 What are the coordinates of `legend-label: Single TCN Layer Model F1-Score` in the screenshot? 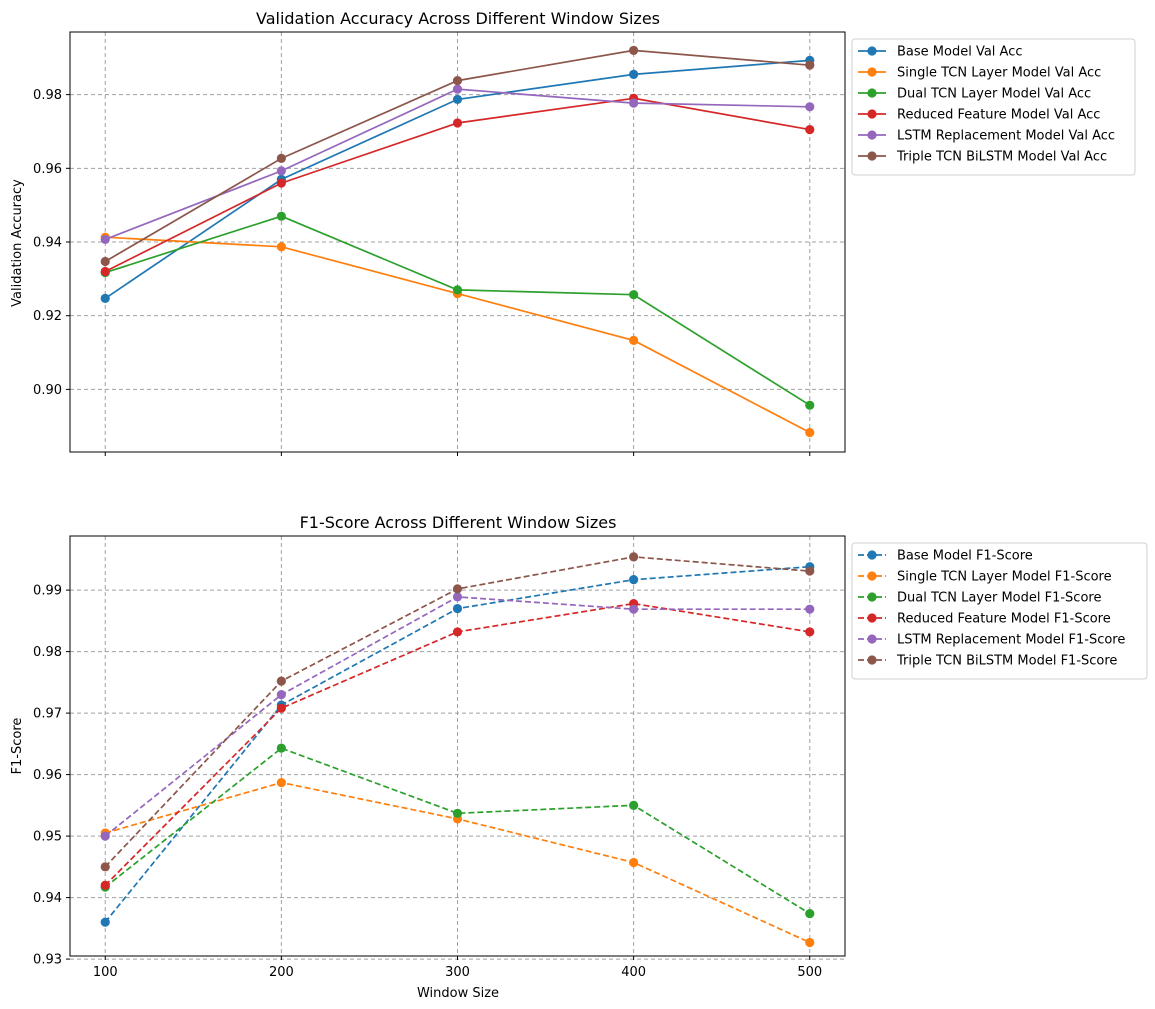 It's located at (1004, 577).